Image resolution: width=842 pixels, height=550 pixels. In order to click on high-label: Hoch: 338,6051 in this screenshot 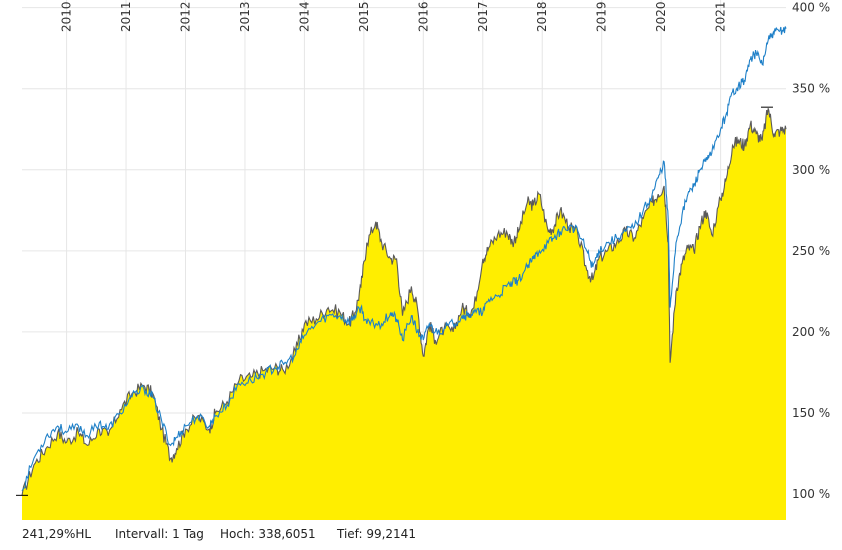, I will do `click(268, 534)`.